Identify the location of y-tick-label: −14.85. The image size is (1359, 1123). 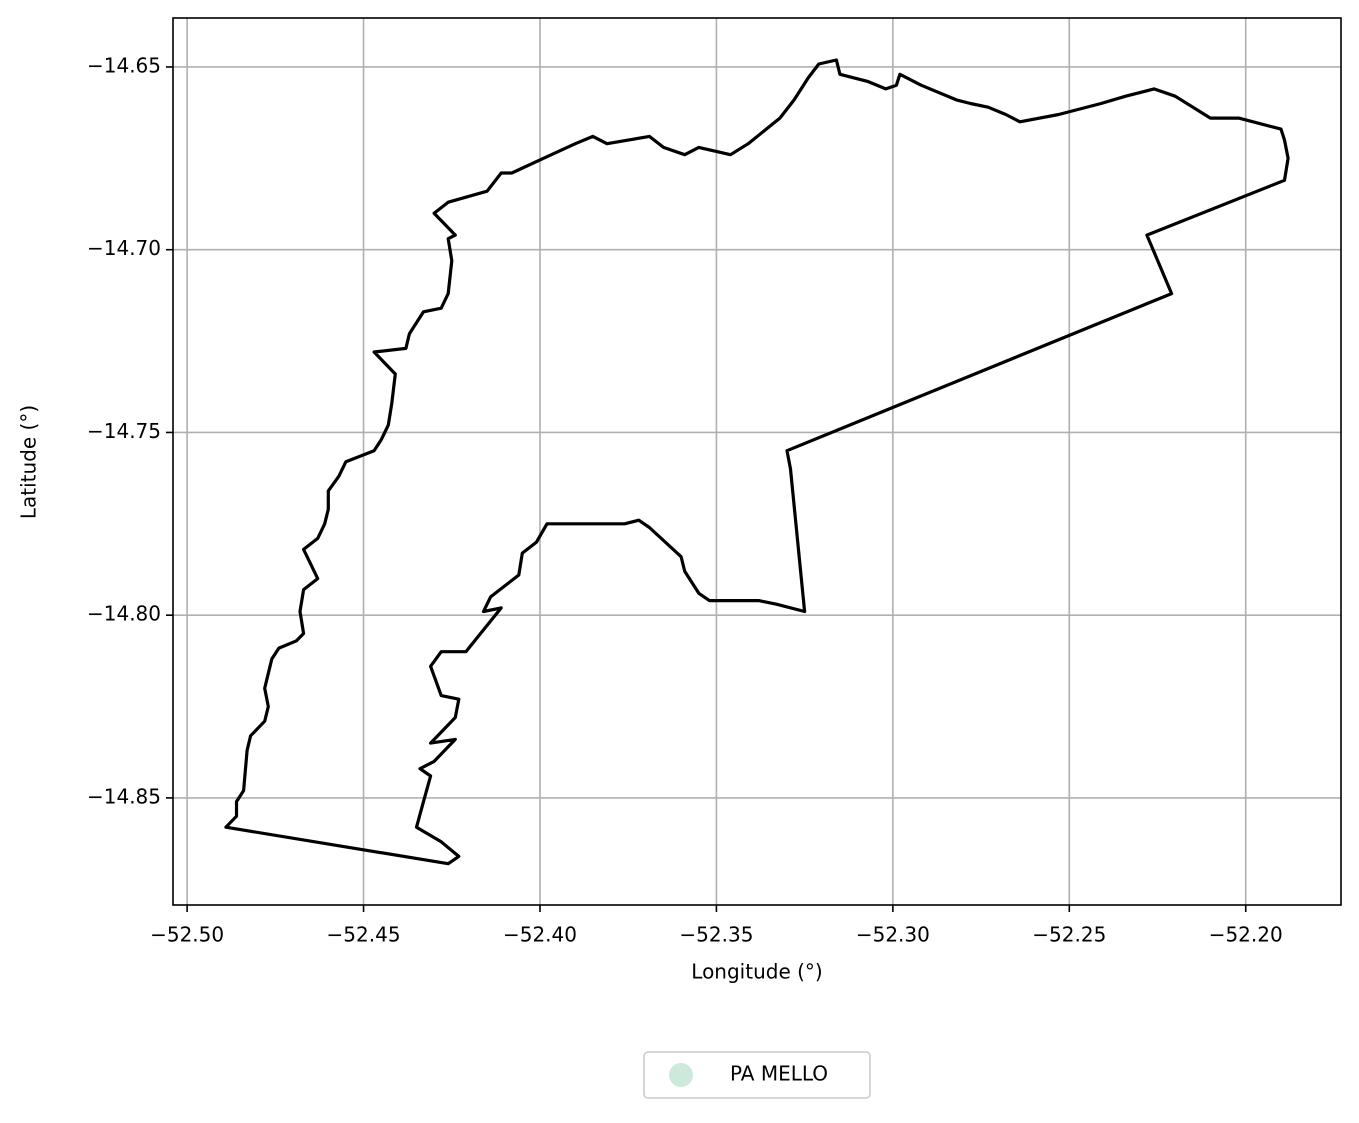
(124, 796).